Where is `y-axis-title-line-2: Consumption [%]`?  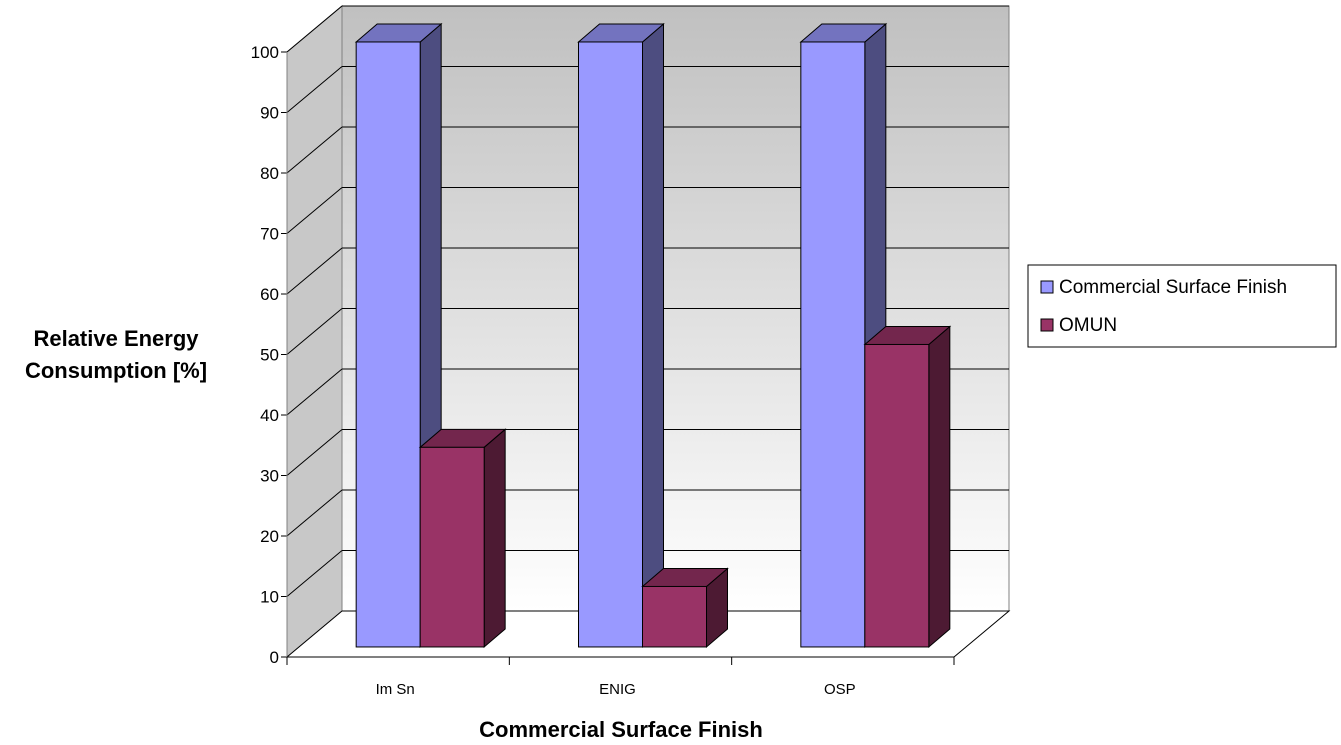 y-axis-title-line-2: Consumption [%] is located at coordinates (116, 370).